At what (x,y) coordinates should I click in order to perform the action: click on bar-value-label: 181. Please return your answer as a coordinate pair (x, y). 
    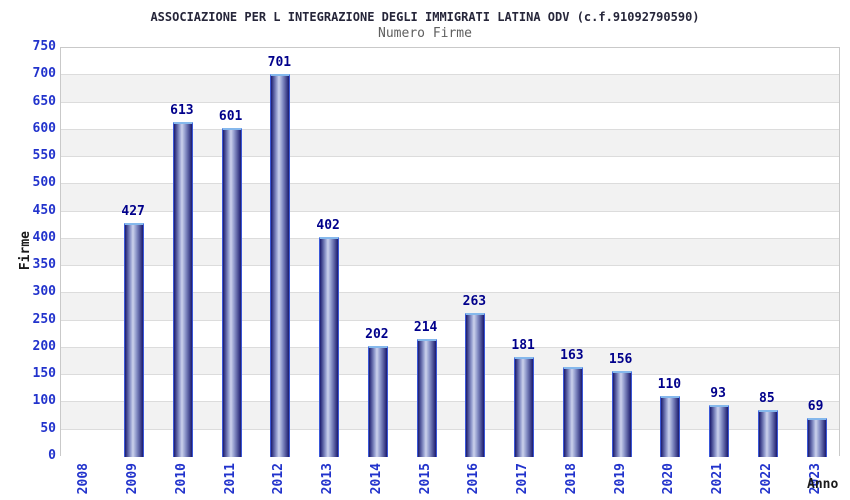
    Looking at the image, I should click on (523, 346).